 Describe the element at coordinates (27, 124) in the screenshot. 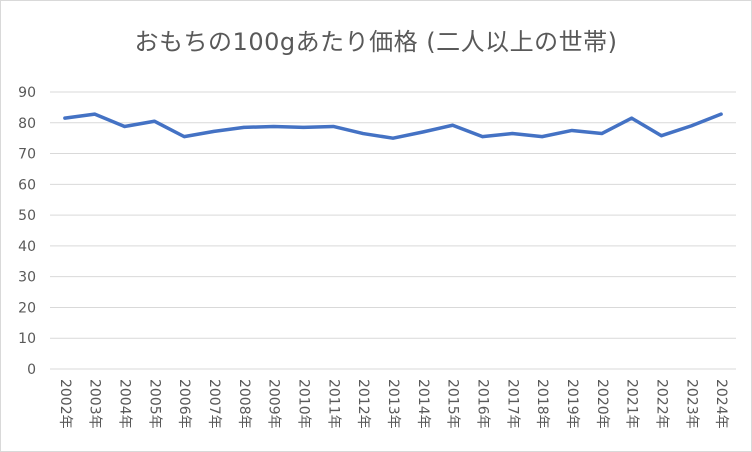

I see `y-tick-label: 80` at that location.